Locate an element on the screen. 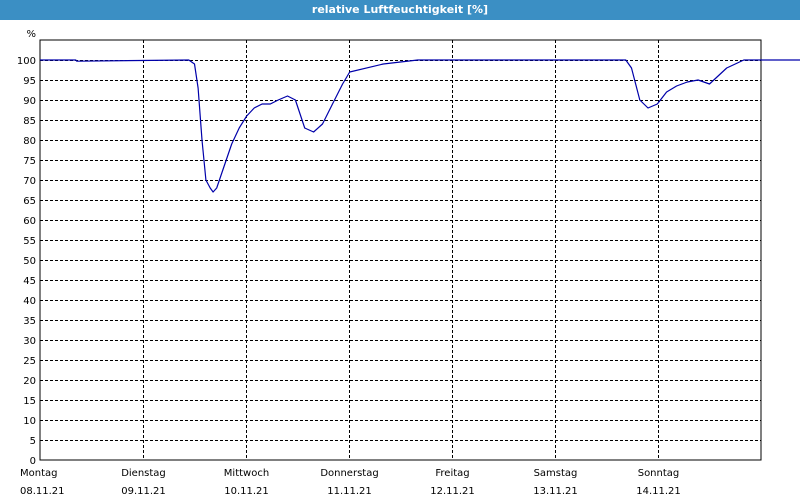 The image size is (800, 500). y-tick-label: 25 is located at coordinates (29, 361).